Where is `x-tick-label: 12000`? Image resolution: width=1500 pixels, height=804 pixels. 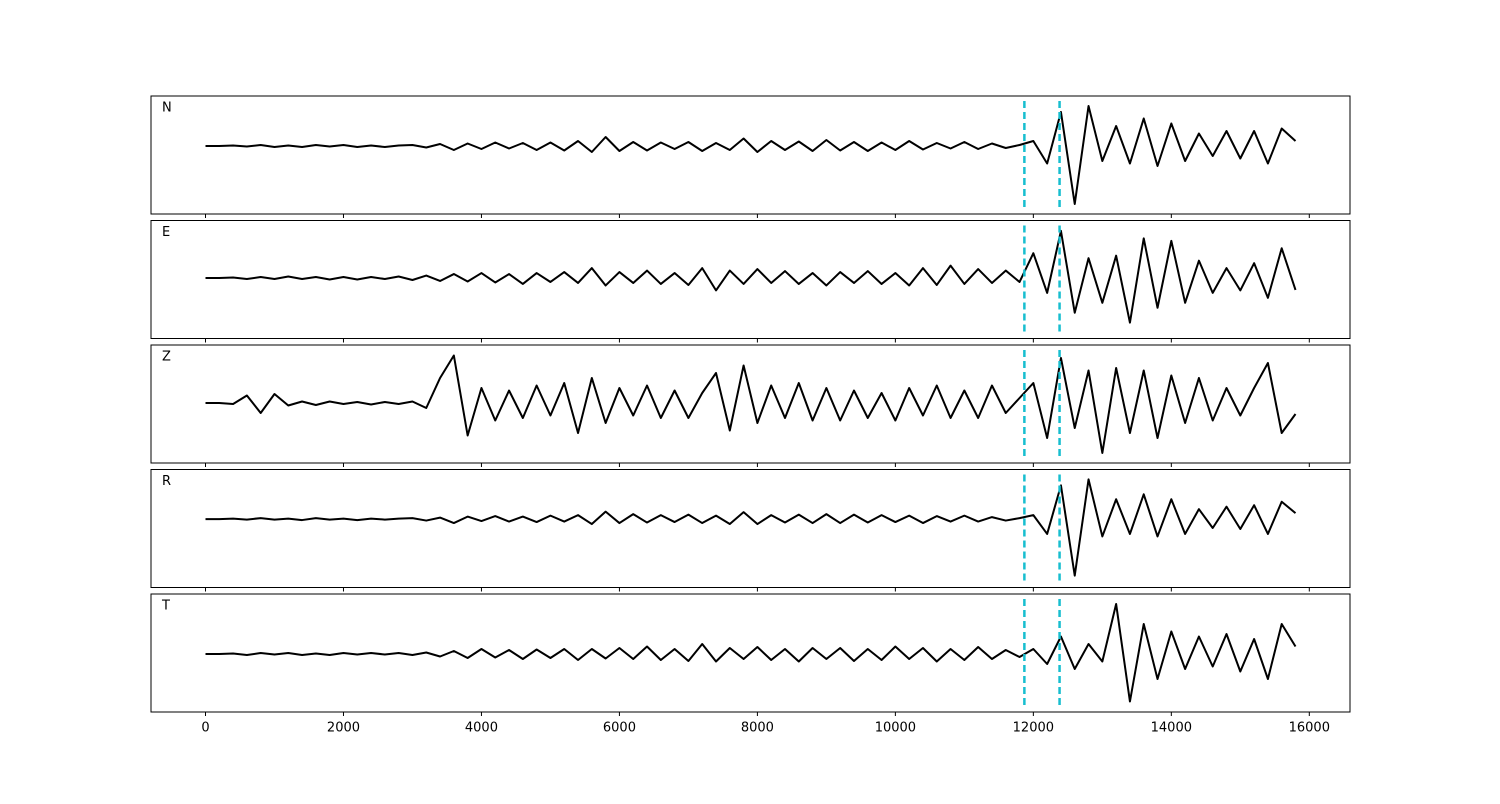 x-tick-label: 12000 is located at coordinates (1033, 728).